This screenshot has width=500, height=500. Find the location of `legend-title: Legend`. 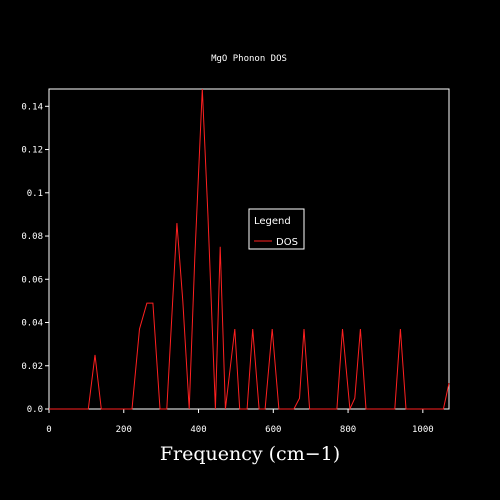

legend-title: Legend is located at coordinates (272, 221).